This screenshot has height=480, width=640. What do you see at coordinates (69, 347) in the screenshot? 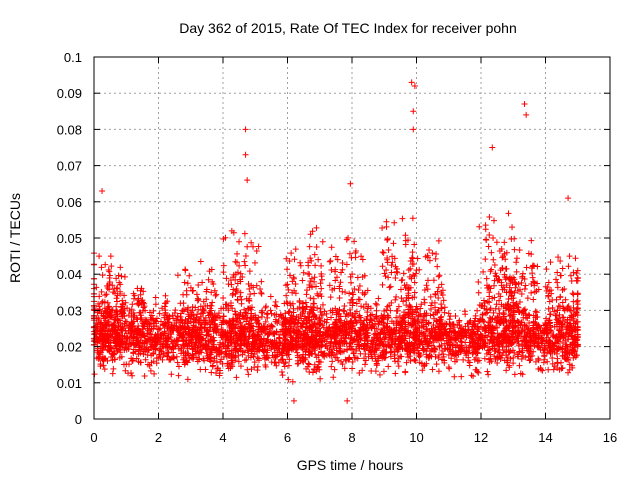
I see `y-tick-label: 0.02` at bounding box center [69, 347].